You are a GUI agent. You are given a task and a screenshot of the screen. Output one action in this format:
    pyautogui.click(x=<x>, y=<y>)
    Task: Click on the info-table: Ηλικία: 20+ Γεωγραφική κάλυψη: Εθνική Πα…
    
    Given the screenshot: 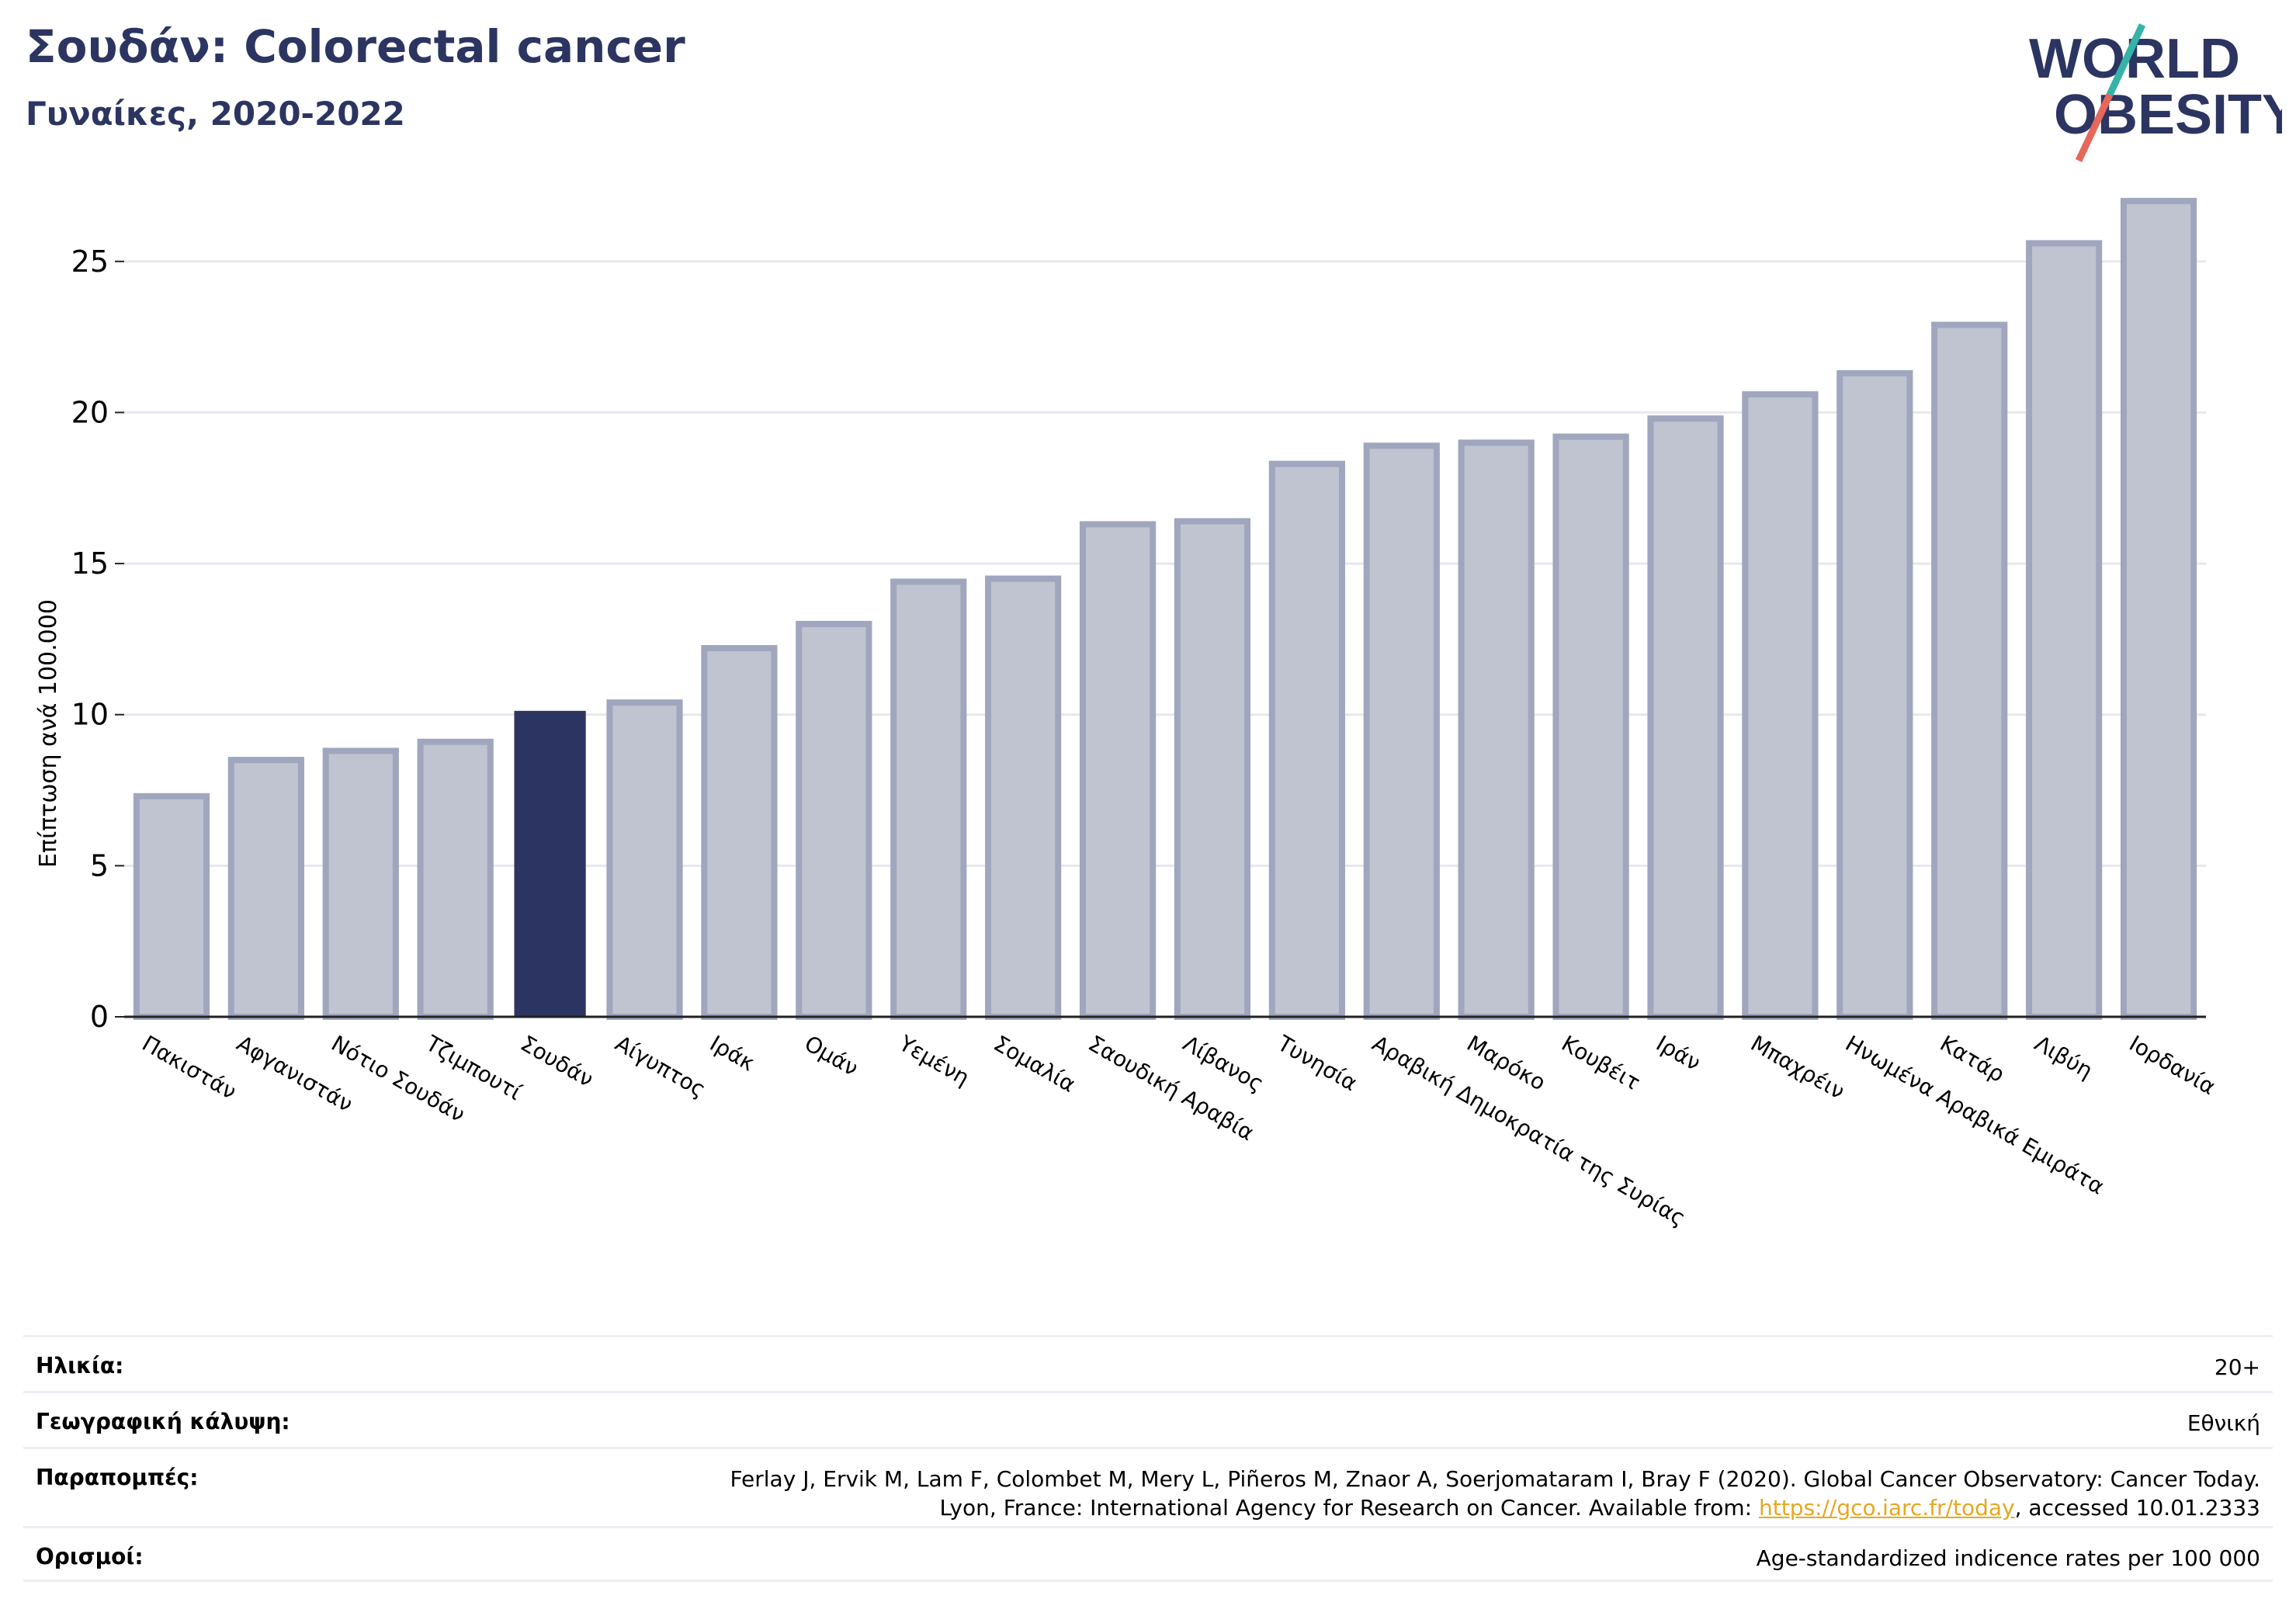 What is the action you would take?
    pyautogui.click(x=1148, y=1458)
    